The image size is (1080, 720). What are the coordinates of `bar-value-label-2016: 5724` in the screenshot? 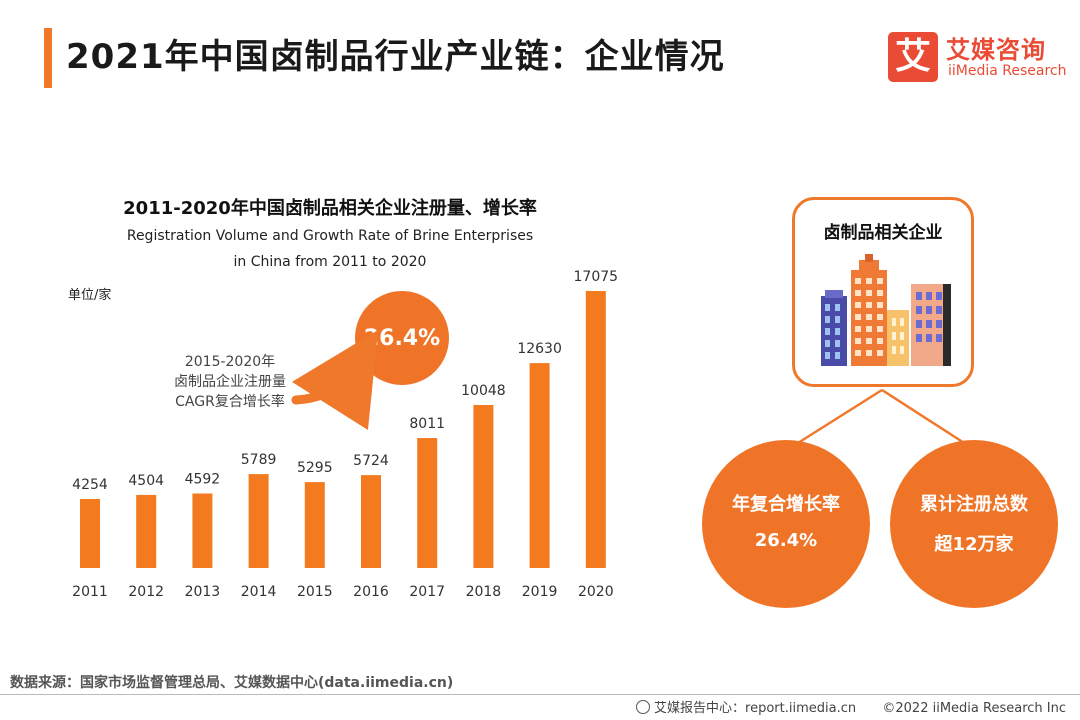 It's located at (371, 461).